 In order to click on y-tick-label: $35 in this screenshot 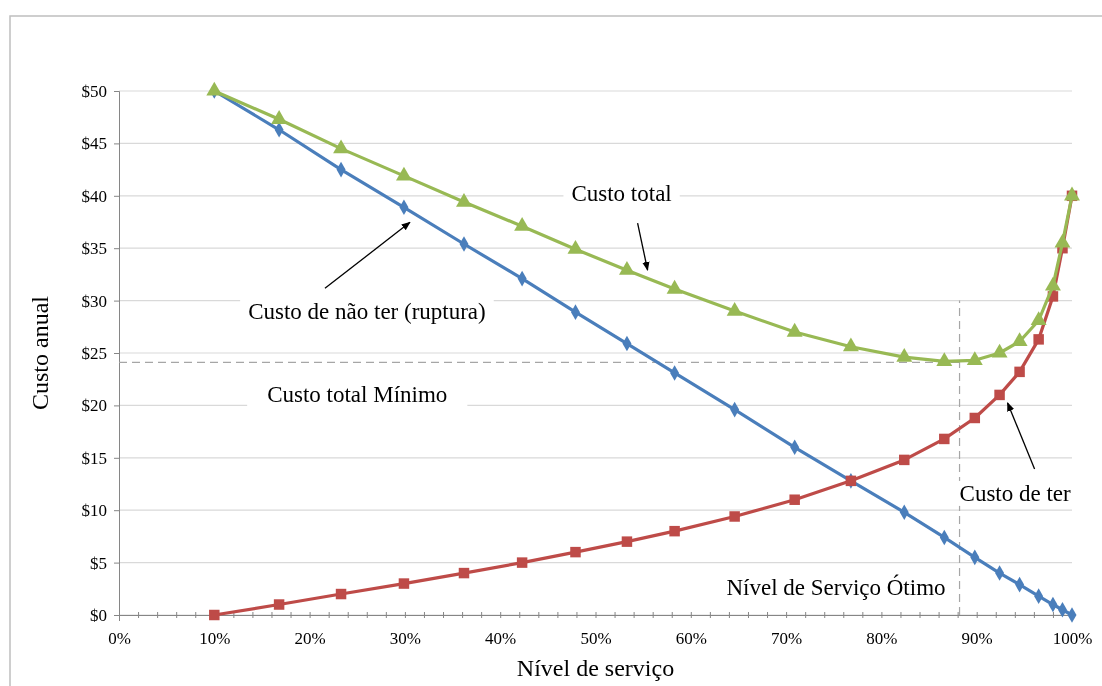, I will do `click(94, 249)`.